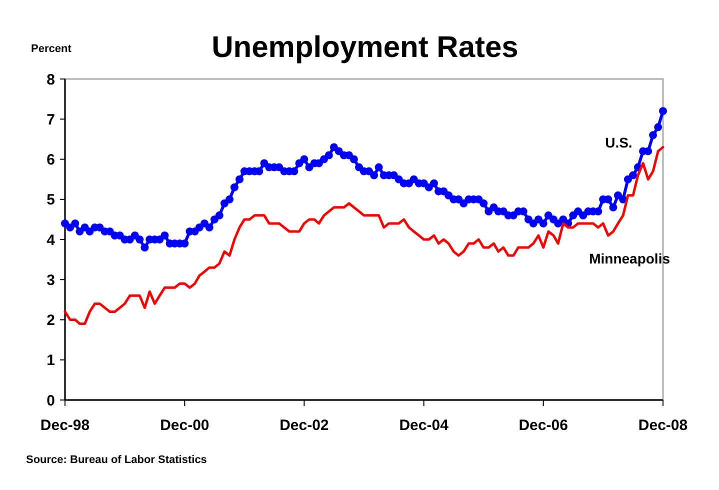 The height and width of the screenshot is (490, 719). I want to click on x-tick-label: Dec-04, so click(424, 425).